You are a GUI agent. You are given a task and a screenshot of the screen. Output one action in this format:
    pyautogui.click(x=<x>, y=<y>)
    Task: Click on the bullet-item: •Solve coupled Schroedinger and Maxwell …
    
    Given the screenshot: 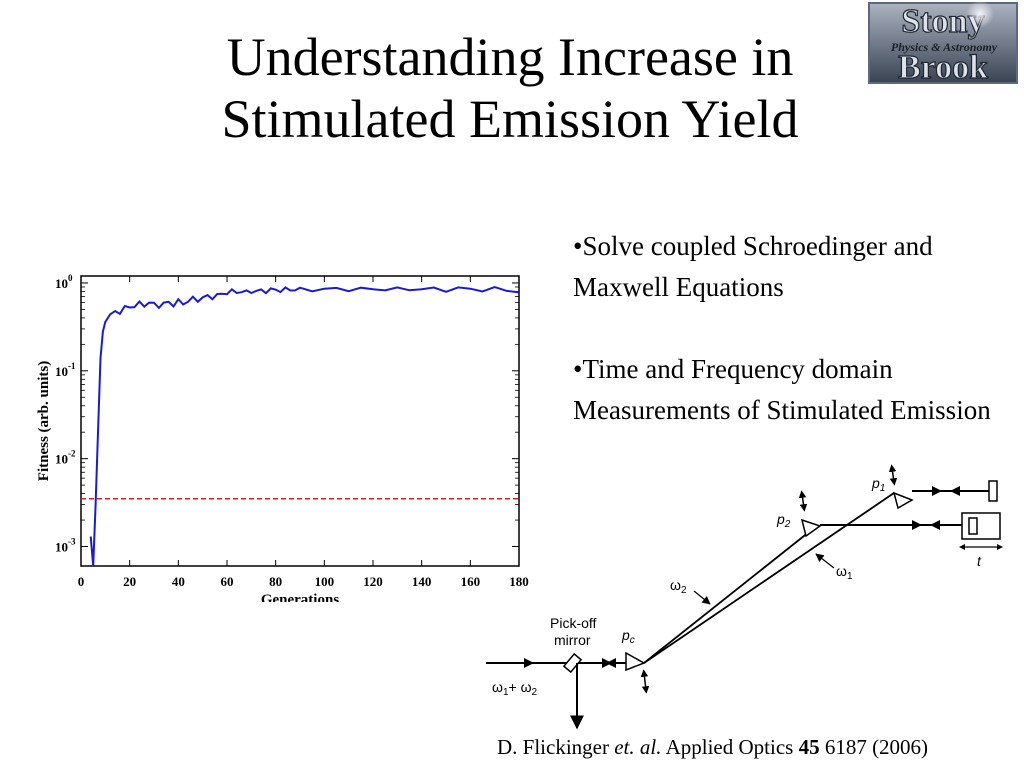 What is the action you would take?
    pyautogui.click(x=753, y=266)
    